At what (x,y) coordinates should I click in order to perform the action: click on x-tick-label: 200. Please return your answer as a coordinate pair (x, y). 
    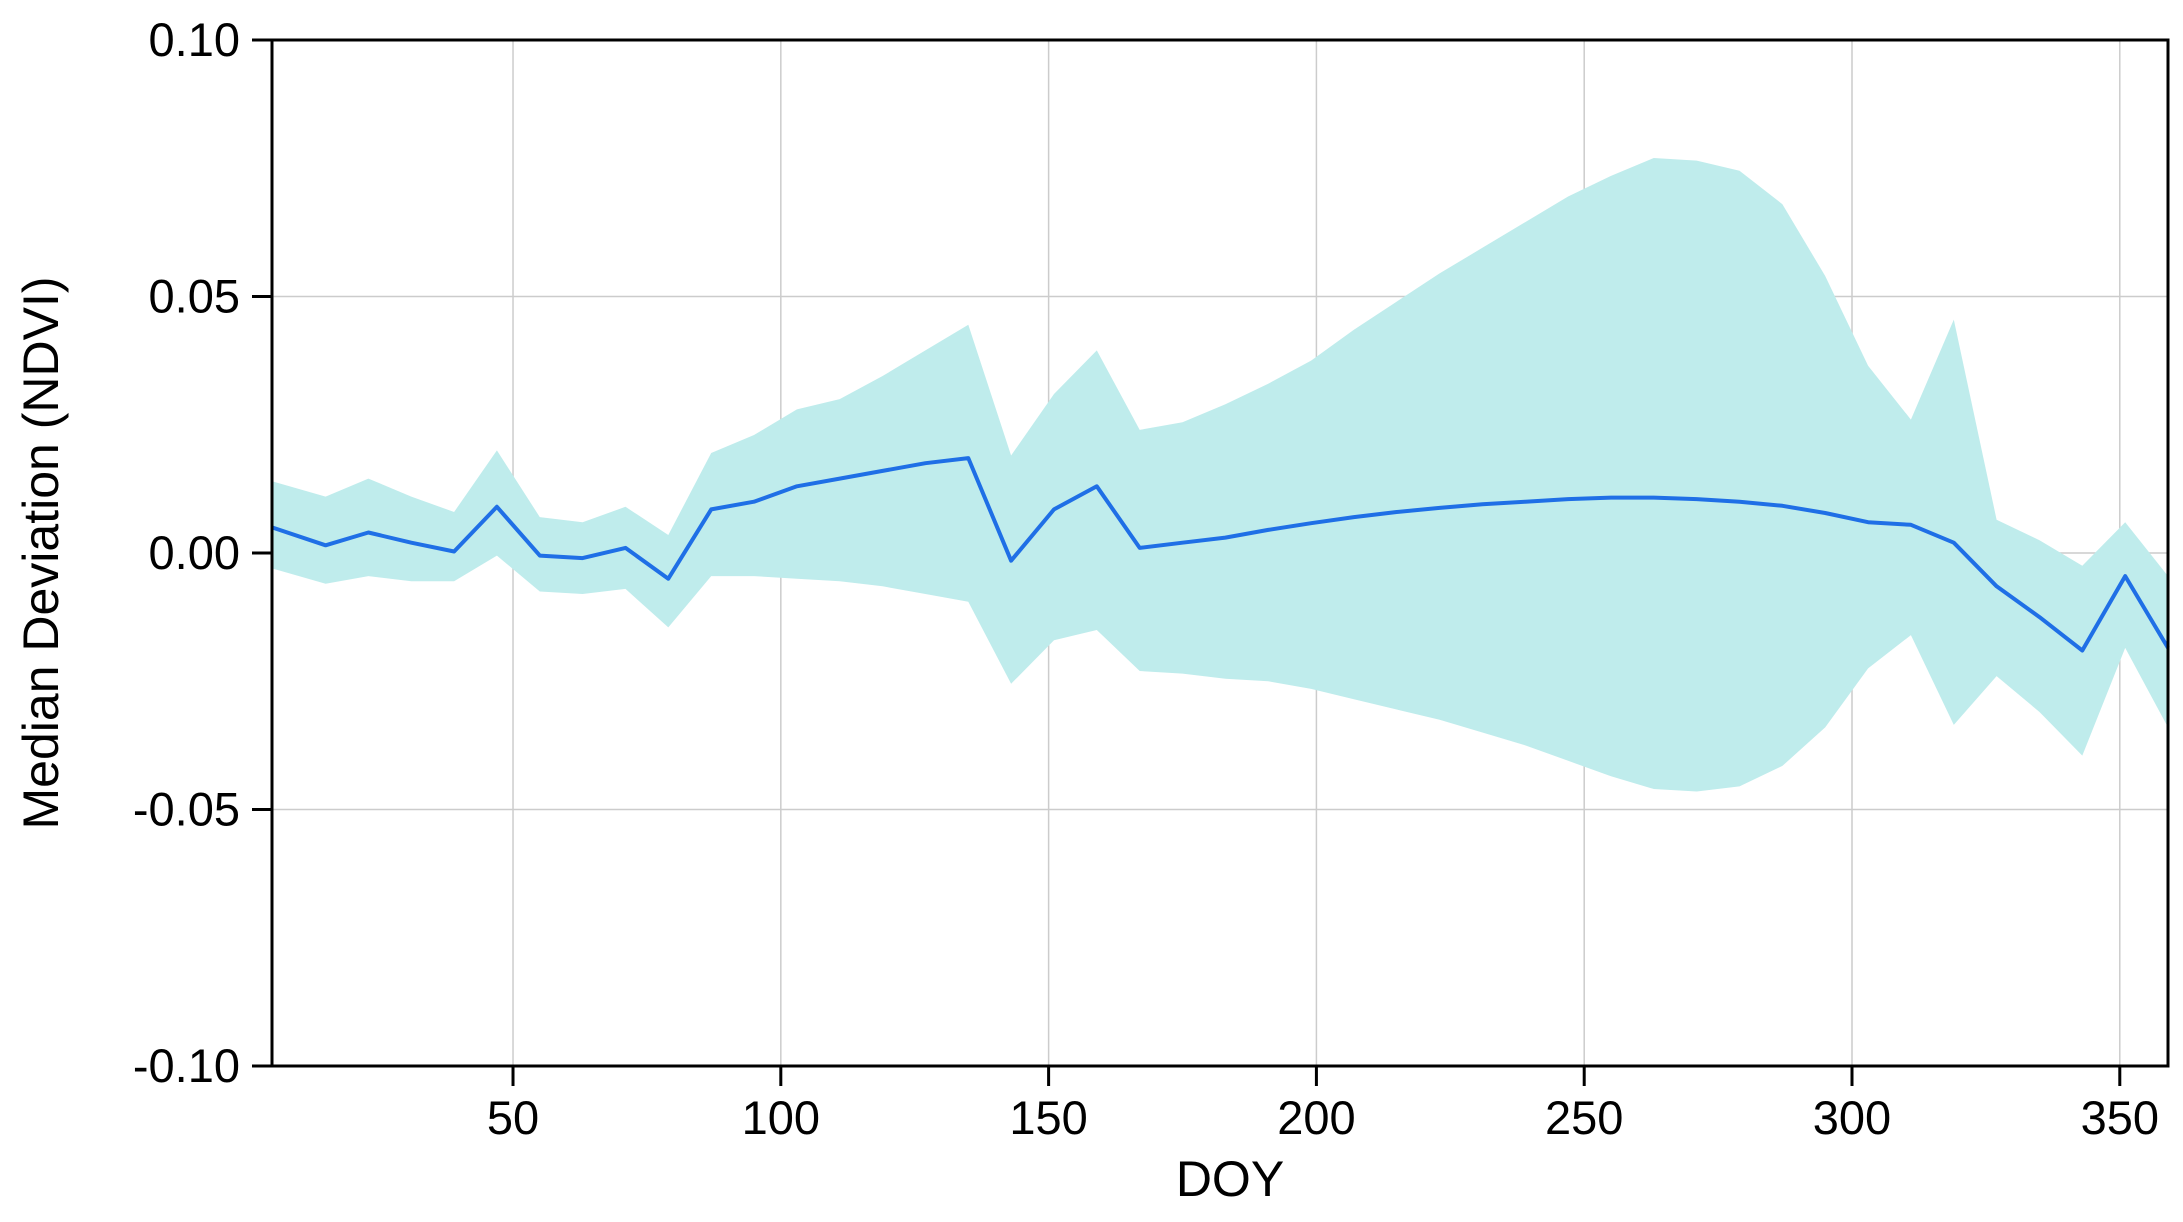
    Looking at the image, I should click on (1316, 1117).